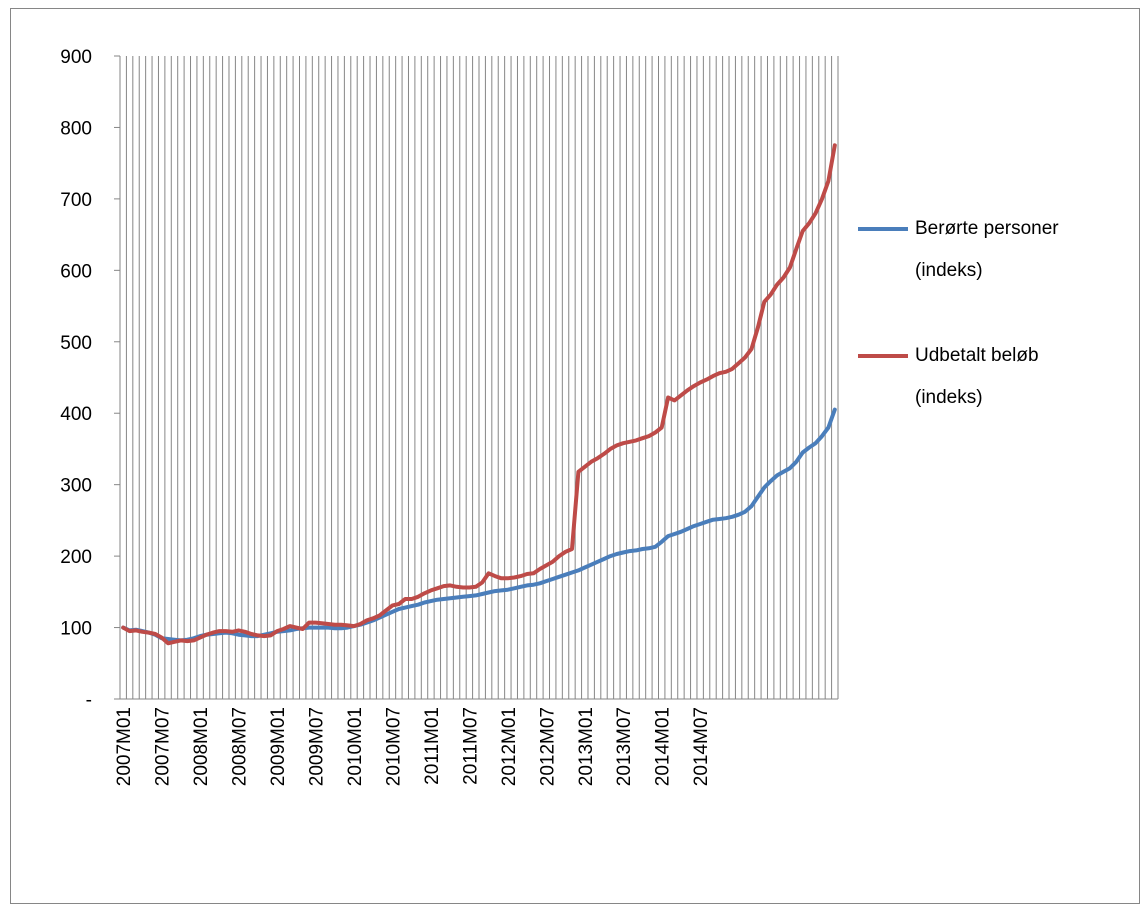 This screenshot has width=1144, height=908. Describe the element at coordinates (663, 746) in the screenshot. I see `x-tick-label: 2014M01` at that location.